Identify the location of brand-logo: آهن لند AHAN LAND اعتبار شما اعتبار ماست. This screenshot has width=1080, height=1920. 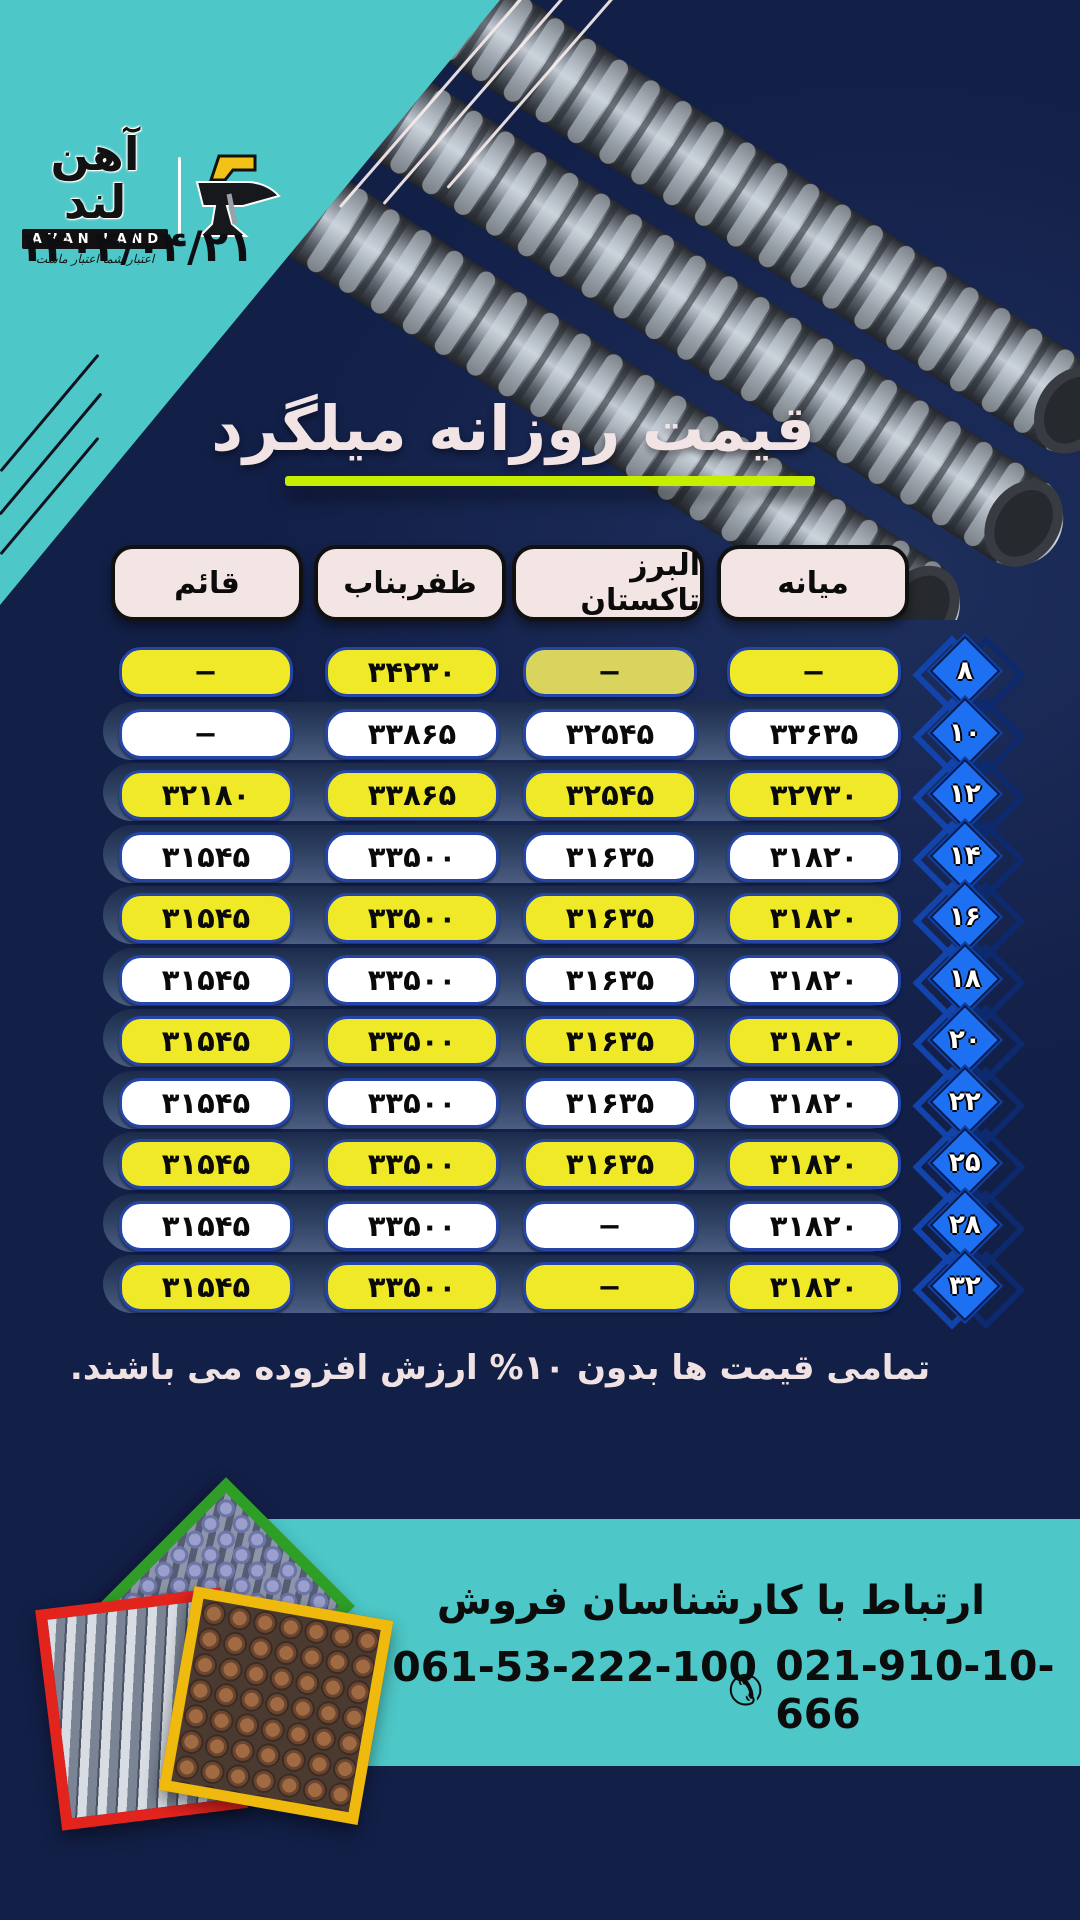
(152, 198).